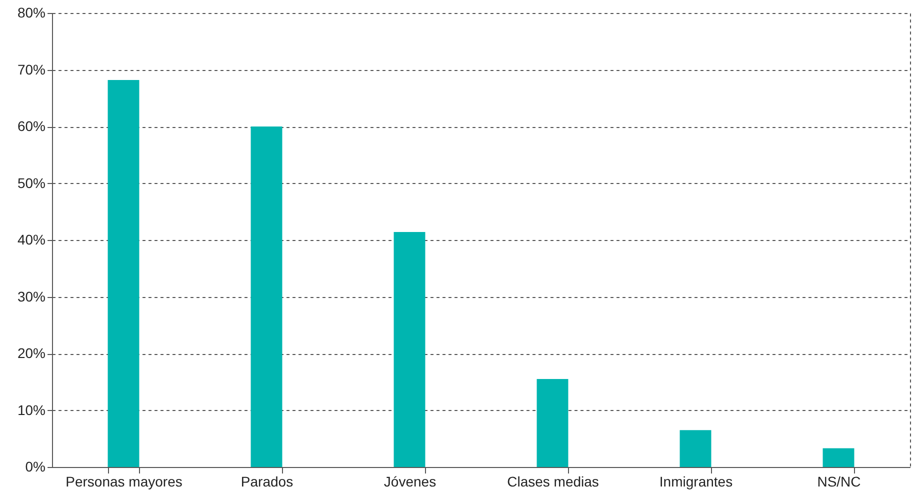 The height and width of the screenshot is (495, 913). What do you see at coordinates (124, 482) in the screenshot?
I see `x-tick-label: Personas mayores` at bounding box center [124, 482].